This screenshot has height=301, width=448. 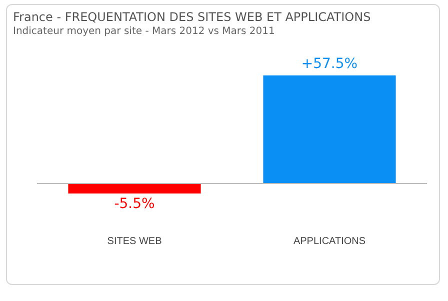 What do you see at coordinates (329, 241) in the screenshot?
I see `x-tick-label: APPLICATIONS` at bounding box center [329, 241].